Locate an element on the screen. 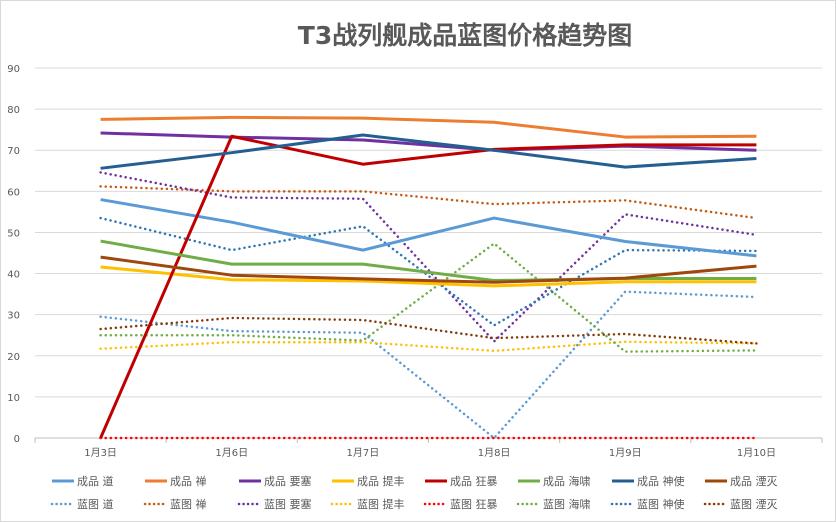  legend-item: 成品 狂暴 is located at coordinates (461, 481).